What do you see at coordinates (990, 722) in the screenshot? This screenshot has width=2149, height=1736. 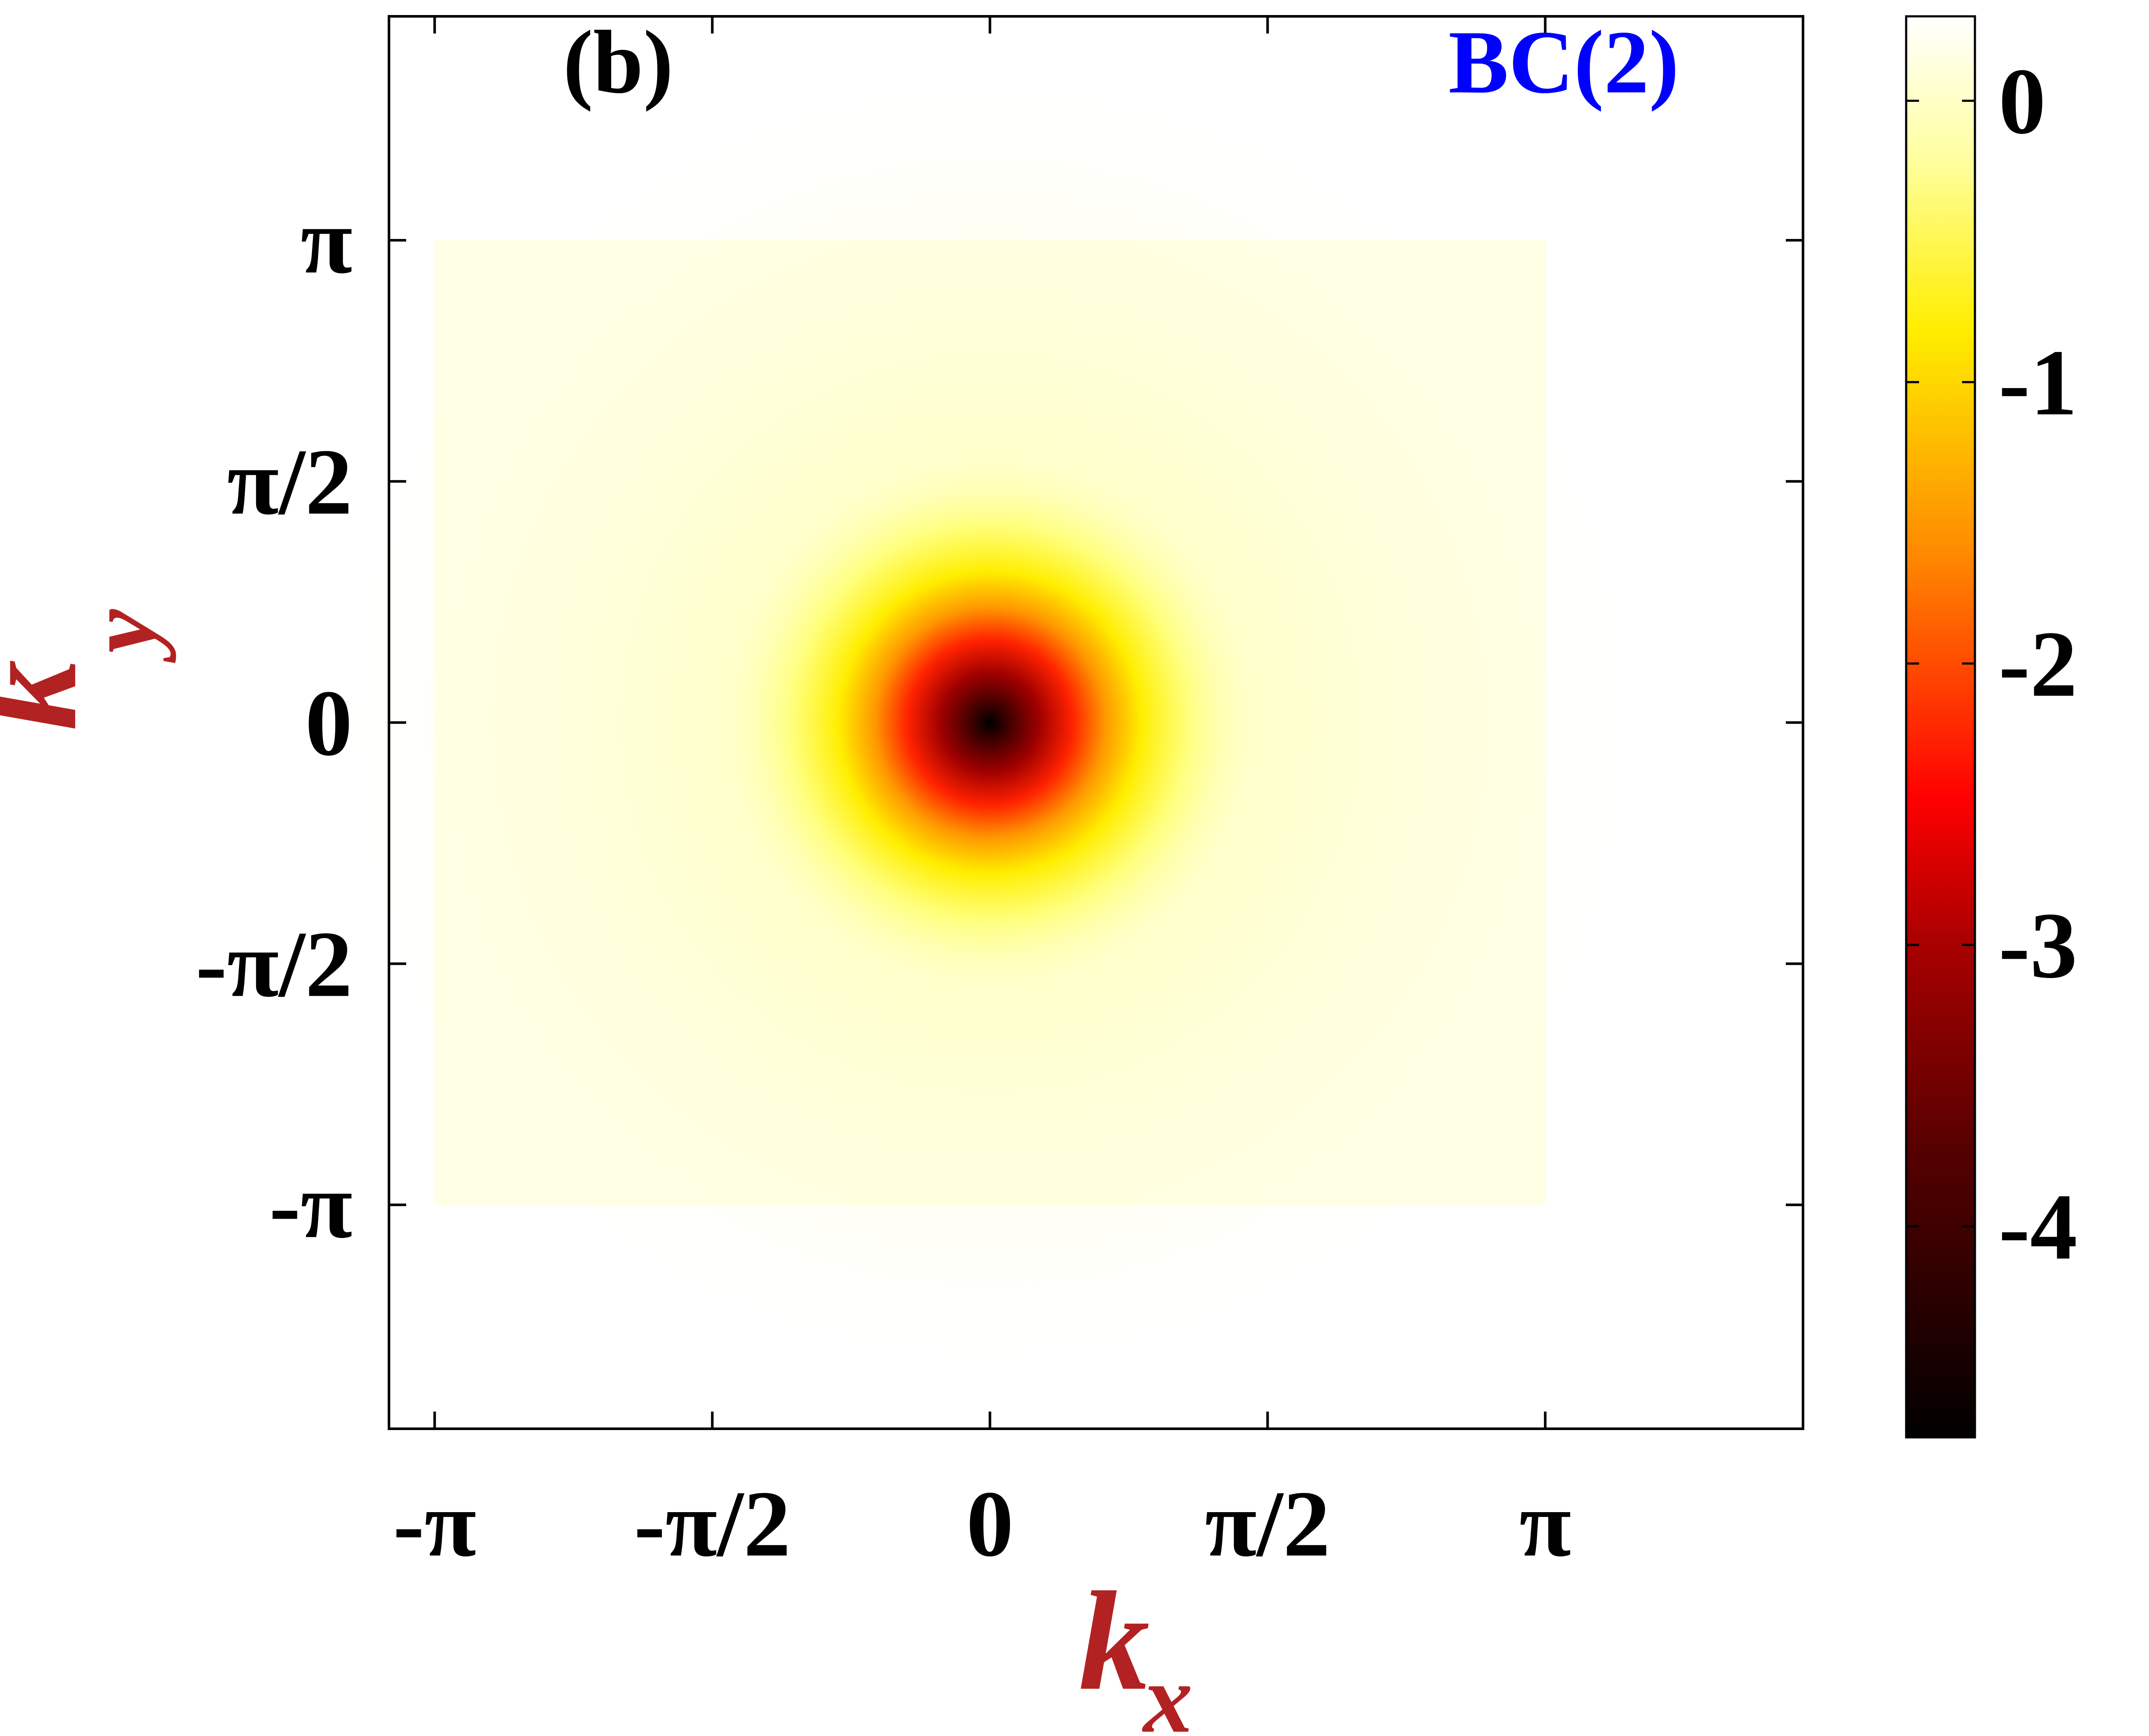 I see `heatmap-peak` at bounding box center [990, 722].